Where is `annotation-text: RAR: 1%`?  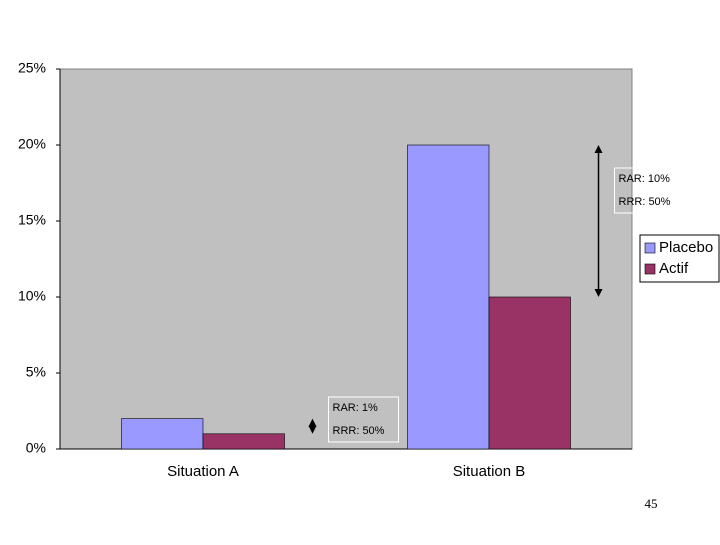
annotation-text: RAR: 1% is located at coordinates (355, 408).